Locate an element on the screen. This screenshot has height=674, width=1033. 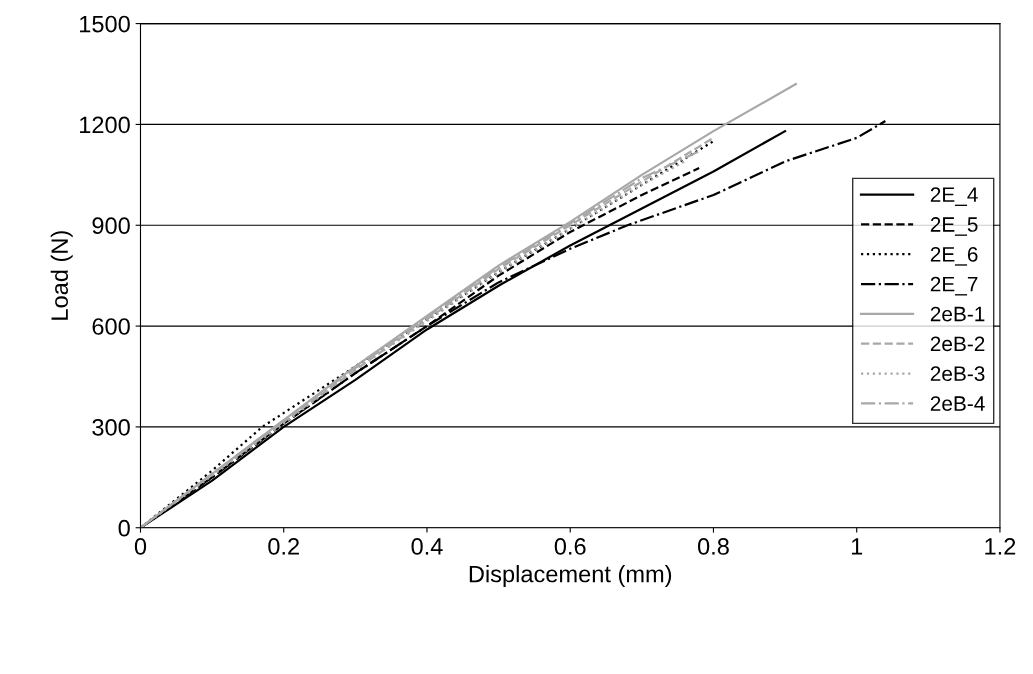
legend-label: 2E_4 is located at coordinates (954, 196).